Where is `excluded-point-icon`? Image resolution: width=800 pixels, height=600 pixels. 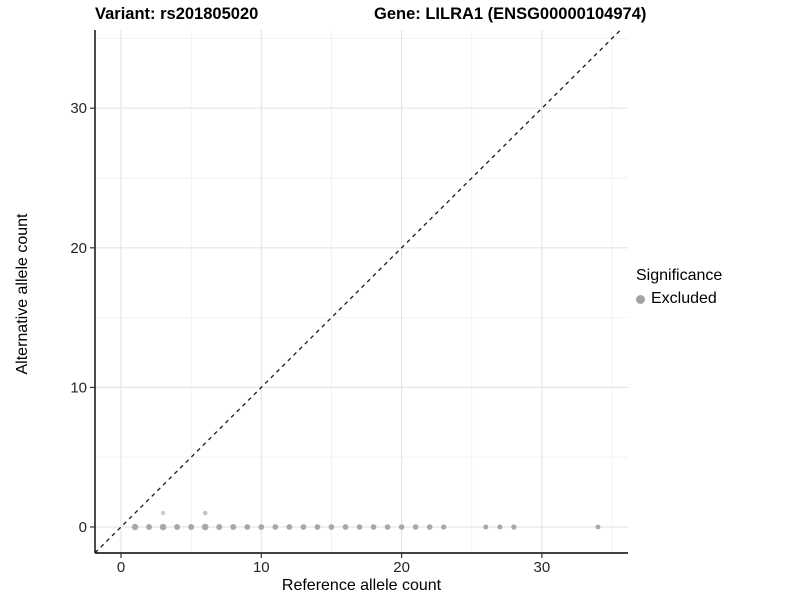
excluded-point-icon is located at coordinates (640, 299).